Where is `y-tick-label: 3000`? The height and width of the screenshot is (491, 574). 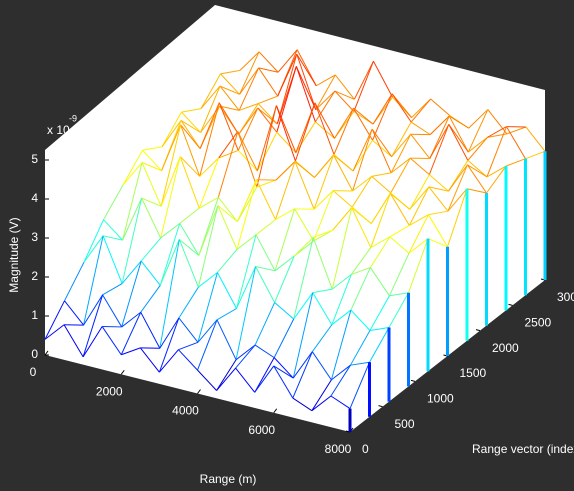 y-tick-label: 3000 is located at coordinates (565, 297).